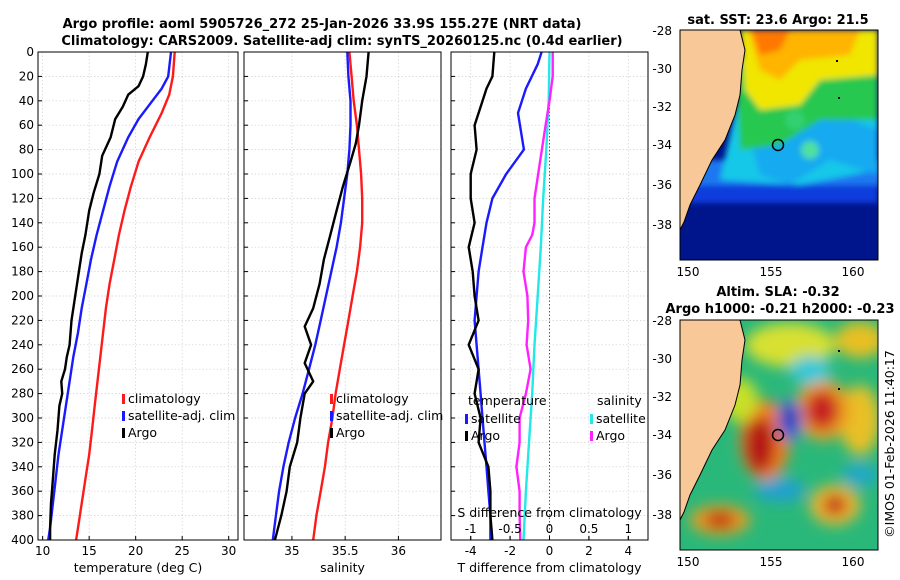 This screenshot has height=580, width=900. I want to click on sla-argo-location-marker, so click(778, 435).